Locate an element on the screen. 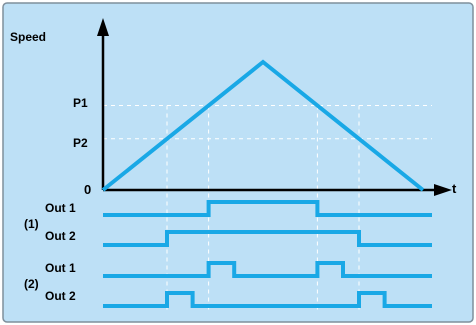 The width and height of the screenshot is (476, 325). group2-out1-label: Out 1 is located at coordinates (60, 268).